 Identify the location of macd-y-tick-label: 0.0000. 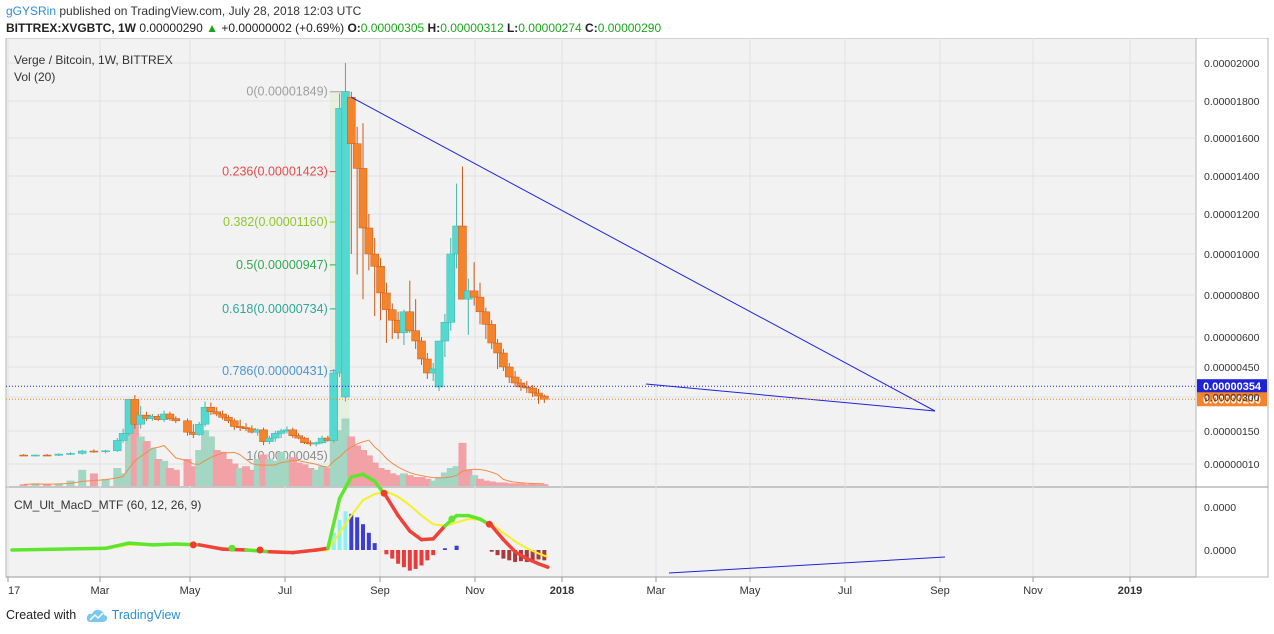
(1220, 508).